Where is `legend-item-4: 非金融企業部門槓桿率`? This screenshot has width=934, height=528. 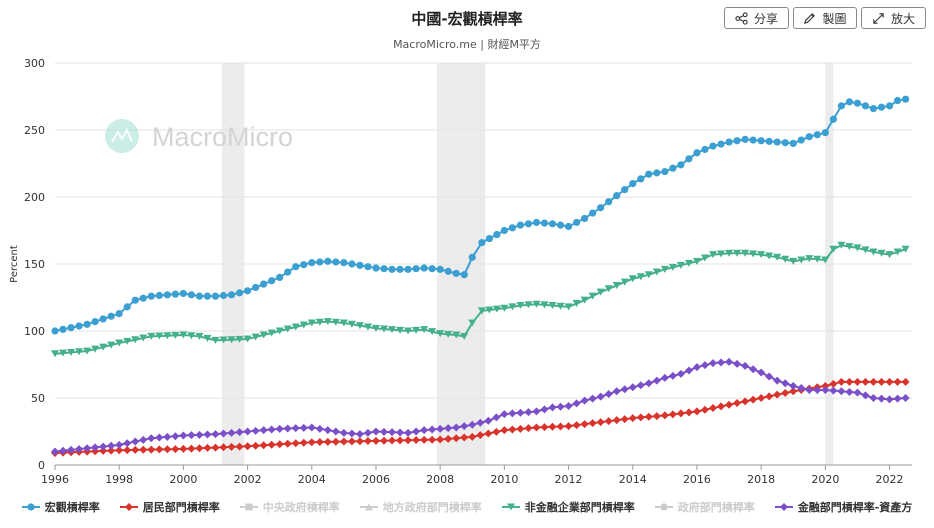 legend-item-4: 非金融企業部門槓桿率 is located at coordinates (568, 507).